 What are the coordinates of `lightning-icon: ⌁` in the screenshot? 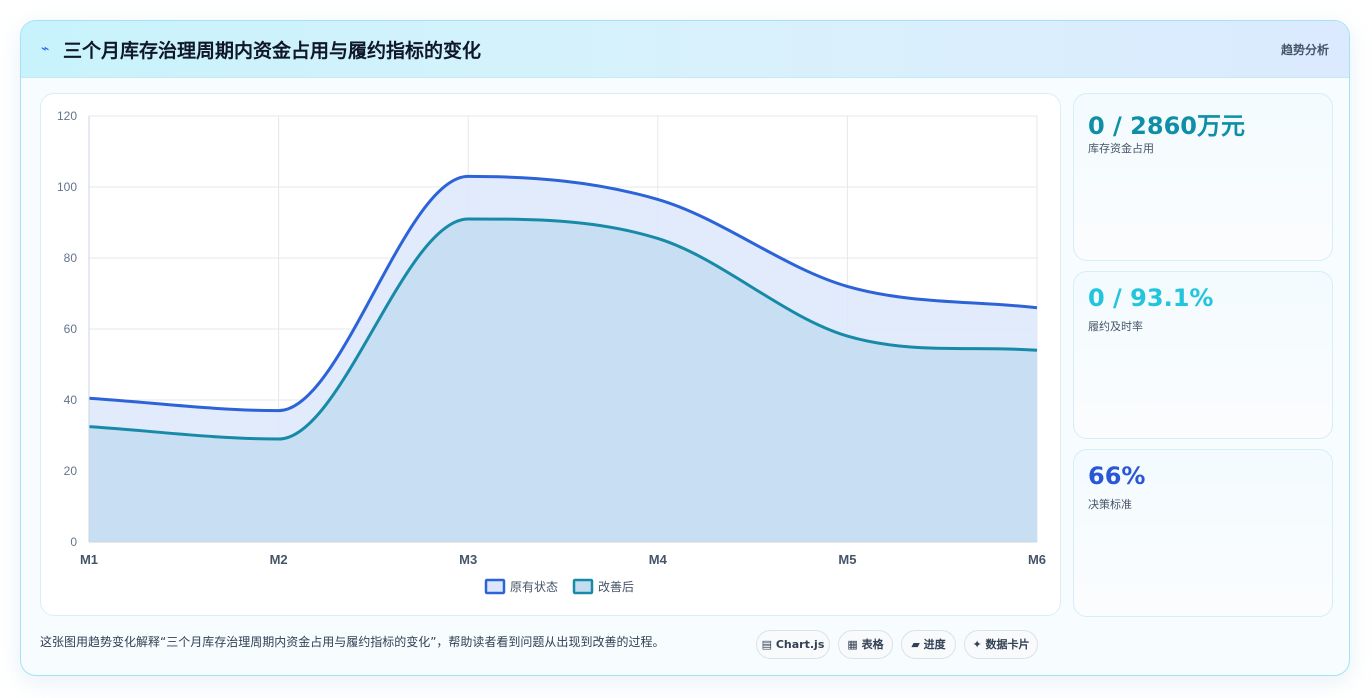 It's located at (45, 49).